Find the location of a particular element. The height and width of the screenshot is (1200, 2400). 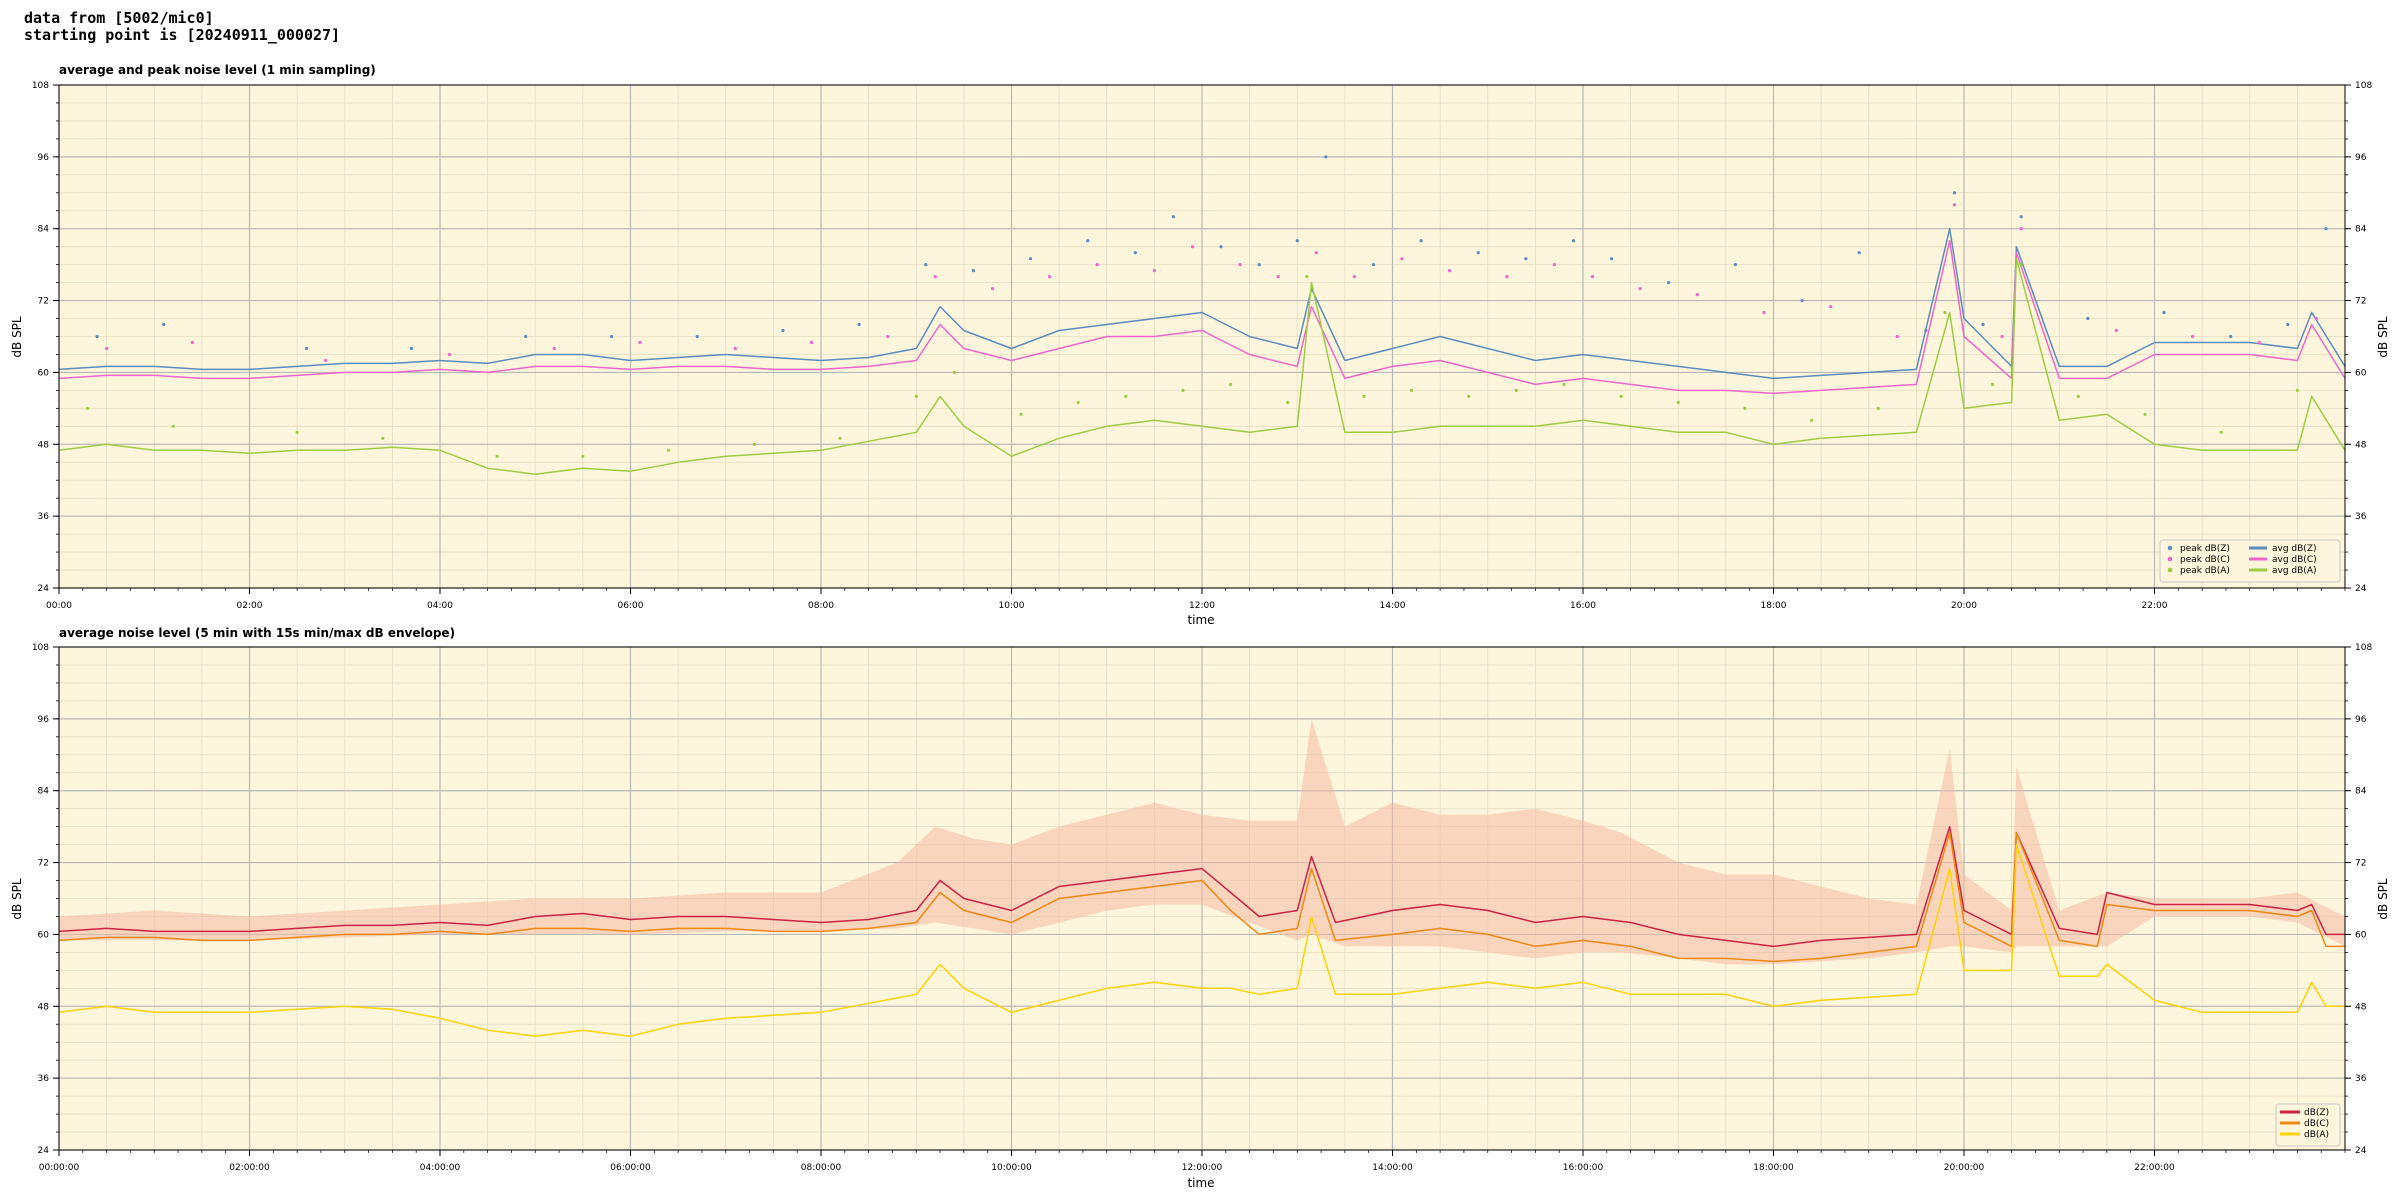

data-source-line: data from [5002/mic0] is located at coordinates (119, 18).